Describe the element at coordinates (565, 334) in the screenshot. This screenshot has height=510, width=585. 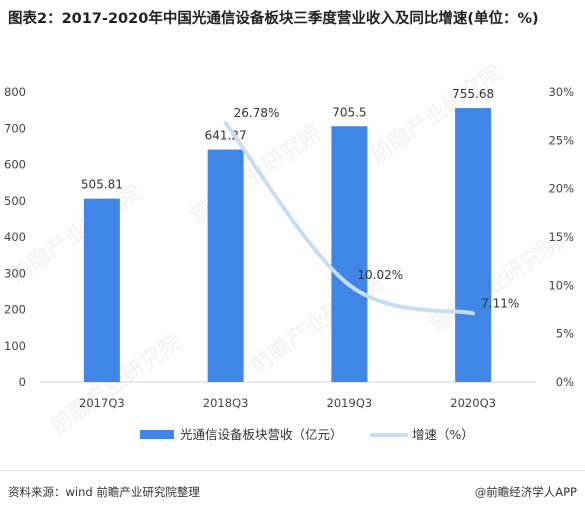
I see `right-tick-label: 5%` at that location.